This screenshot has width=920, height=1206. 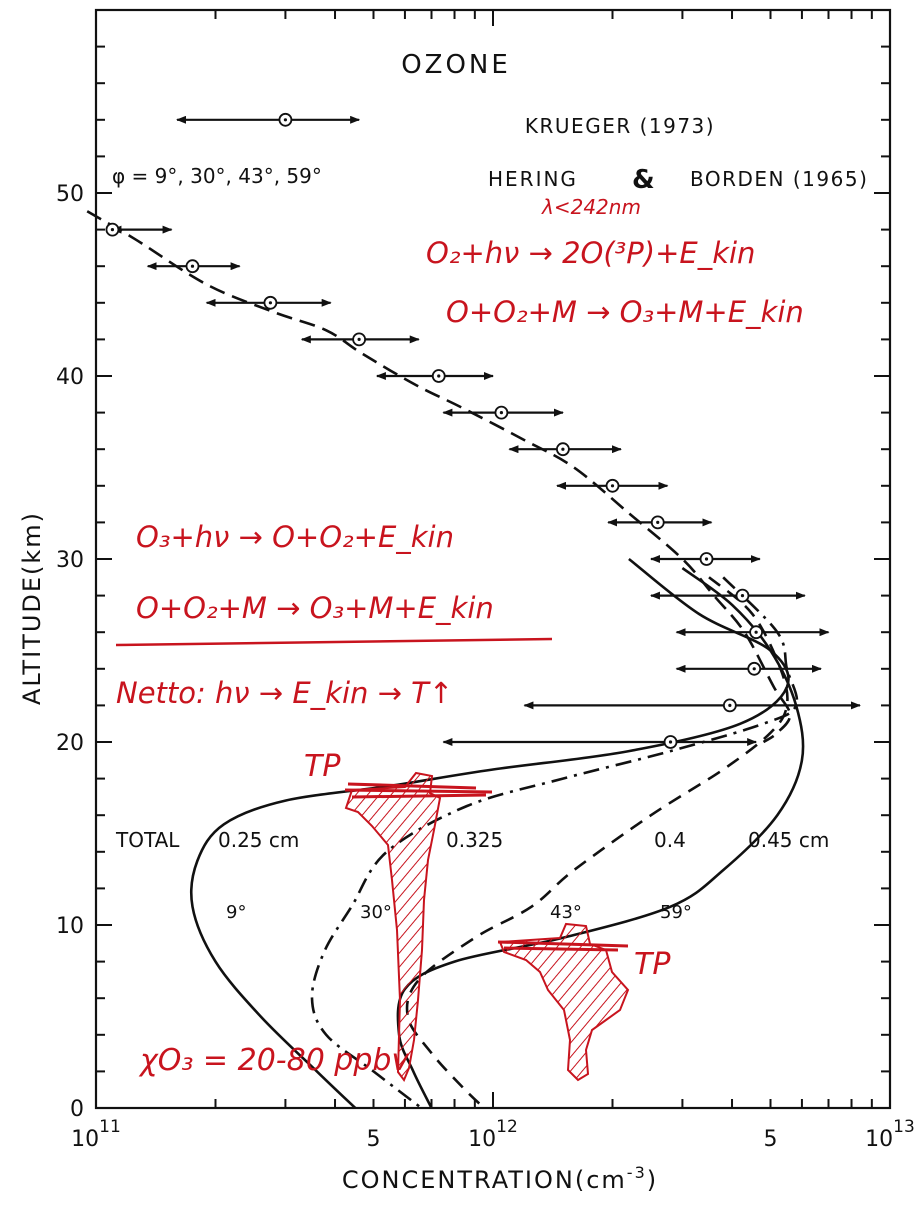 What do you see at coordinates (676, 912) in the screenshot?
I see `series-label-59: 59°` at bounding box center [676, 912].